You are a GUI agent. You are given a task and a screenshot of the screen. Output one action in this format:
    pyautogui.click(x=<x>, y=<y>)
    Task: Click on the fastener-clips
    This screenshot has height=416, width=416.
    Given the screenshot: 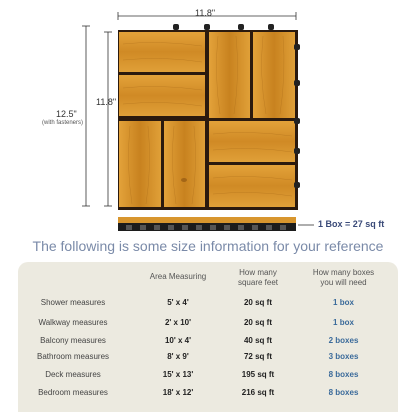 What is the action you would take?
    pyautogui.click(x=236, y=106)
    